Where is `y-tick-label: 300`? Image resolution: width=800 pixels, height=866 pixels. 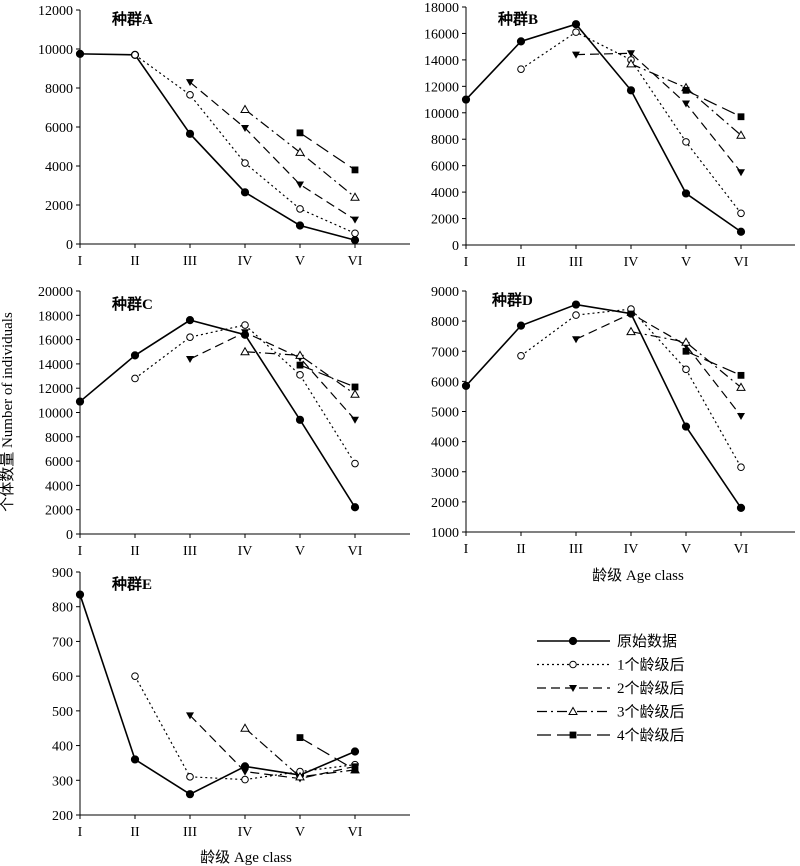 y-tick-label: 300 is located at coordinates (62, 781).